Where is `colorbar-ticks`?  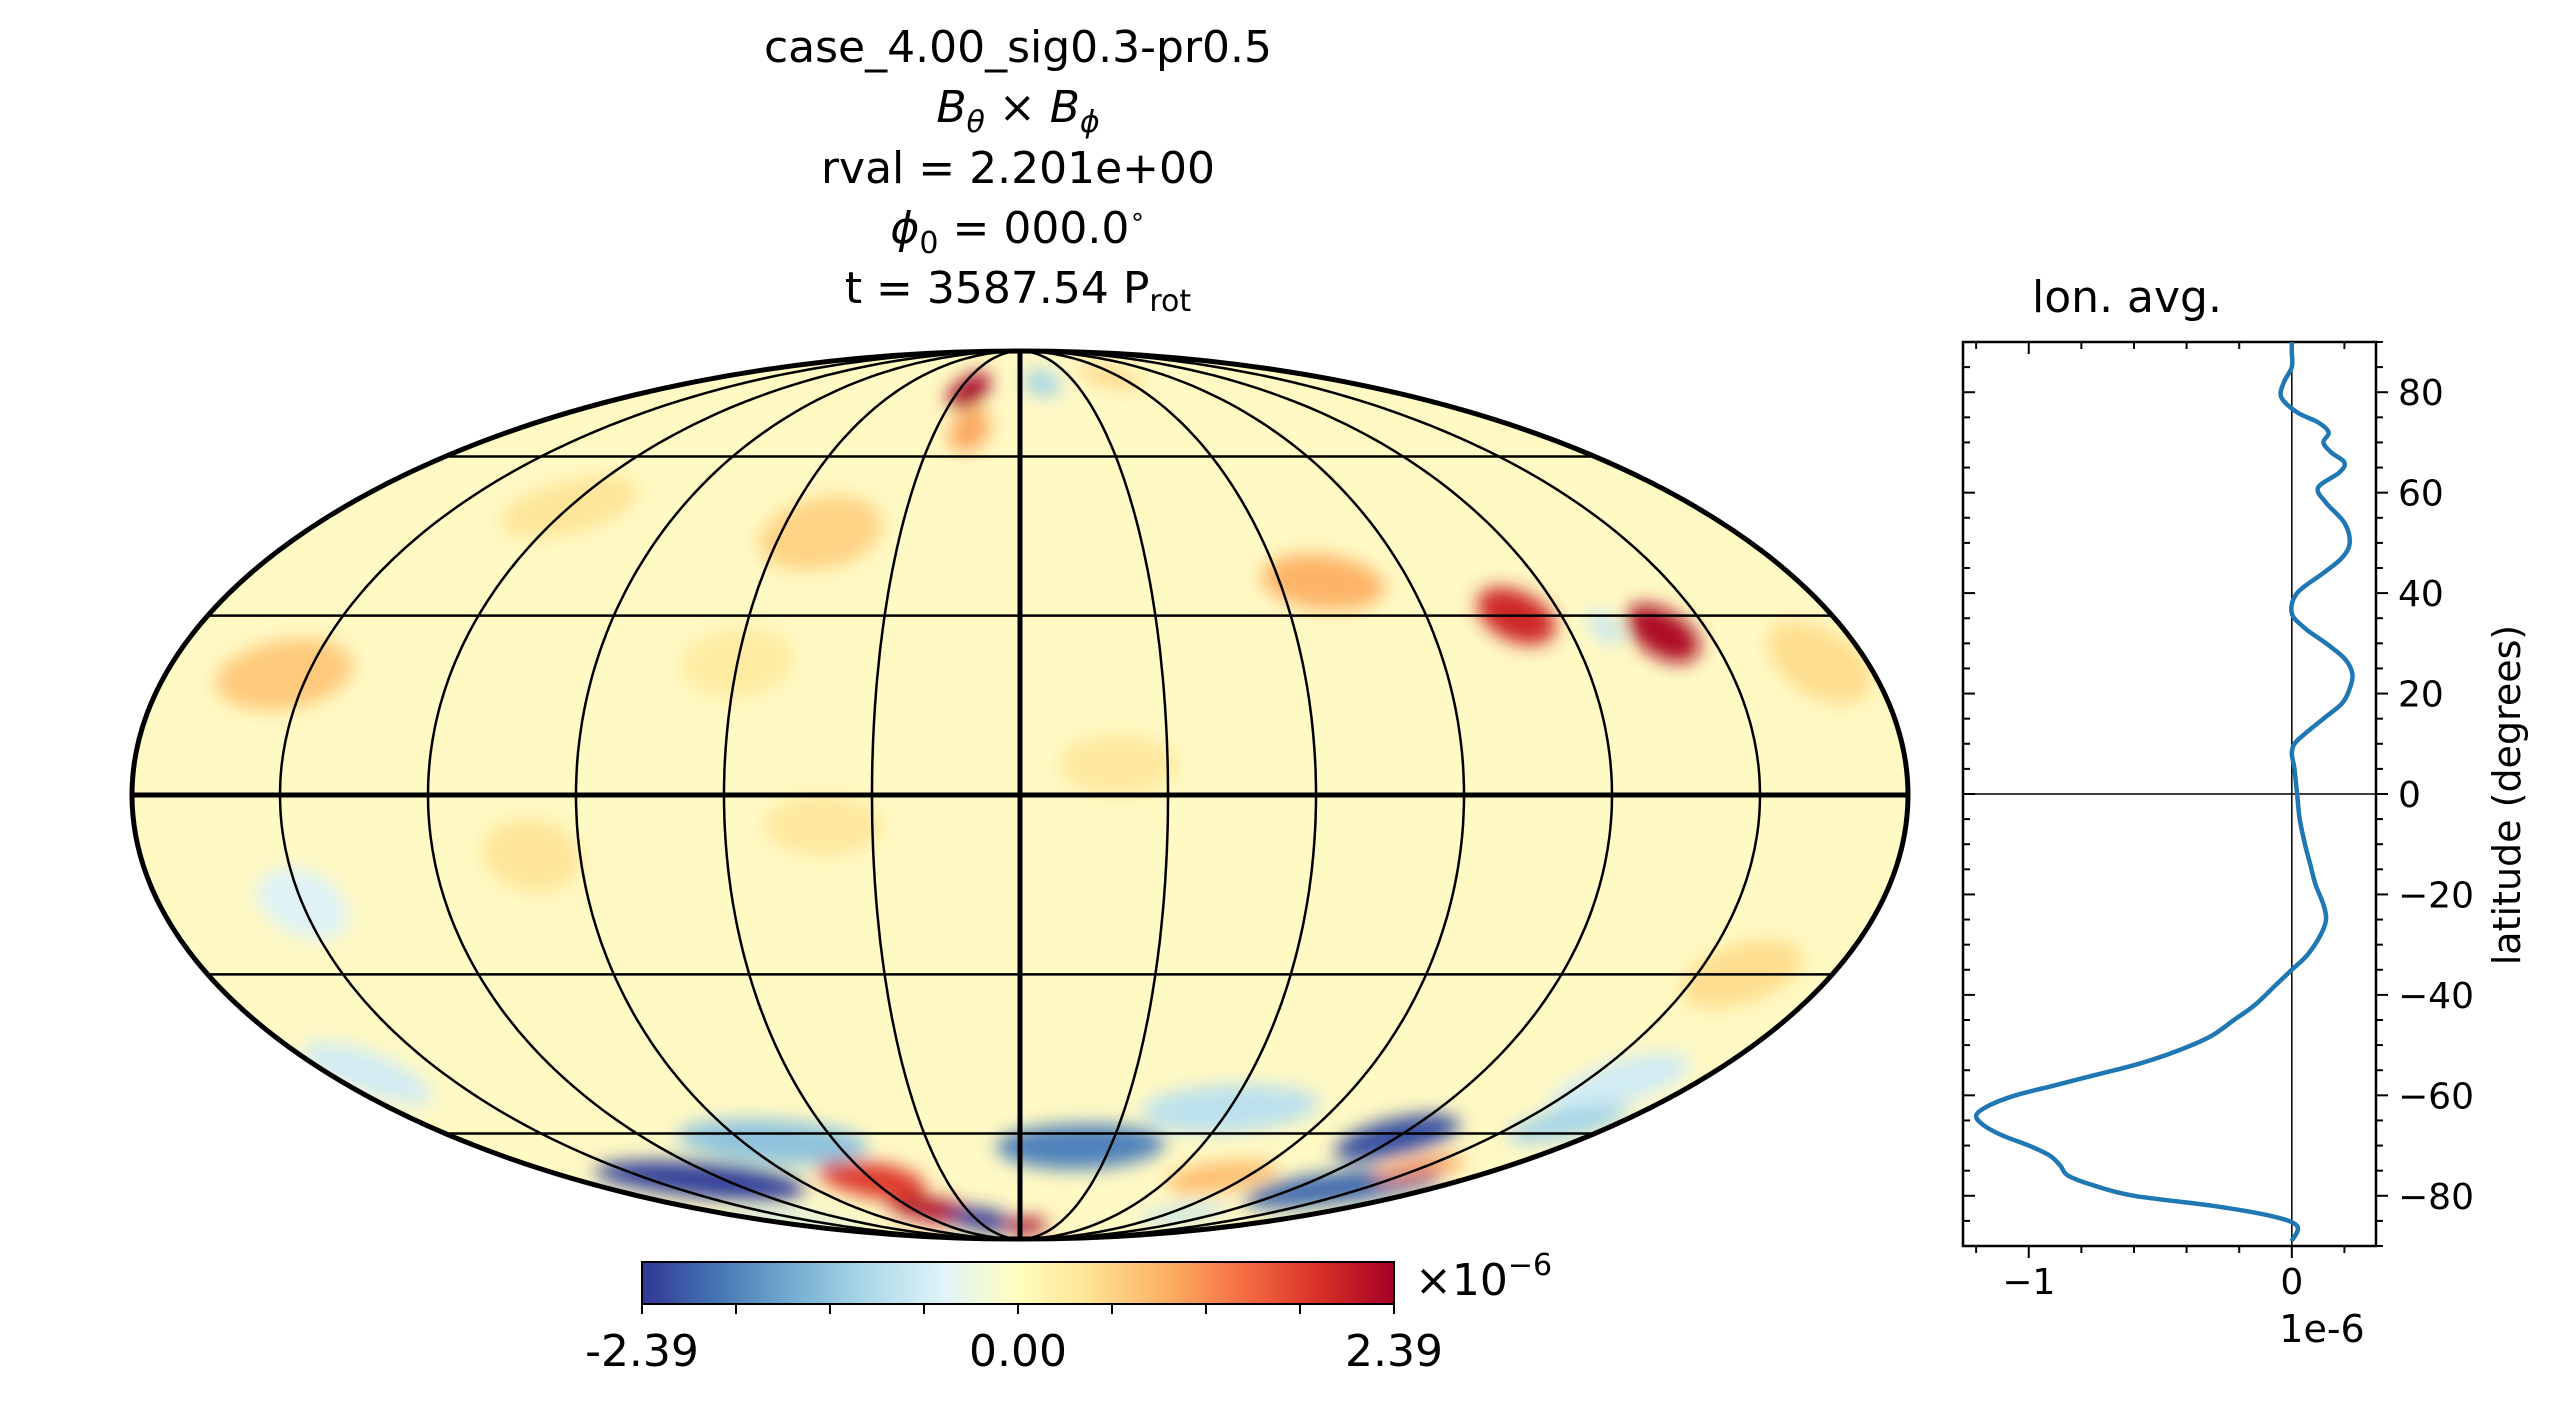 colorbar-ticks is located at coordinates (1018, 1309).